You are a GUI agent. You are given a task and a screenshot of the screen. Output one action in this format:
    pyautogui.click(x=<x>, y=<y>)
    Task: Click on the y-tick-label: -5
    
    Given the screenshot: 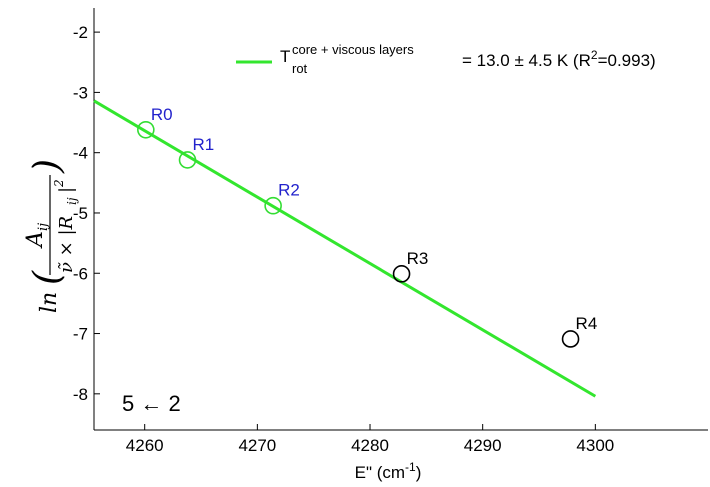 What is the action you would take?
    pyautogui.click(x=80, y=213)
    